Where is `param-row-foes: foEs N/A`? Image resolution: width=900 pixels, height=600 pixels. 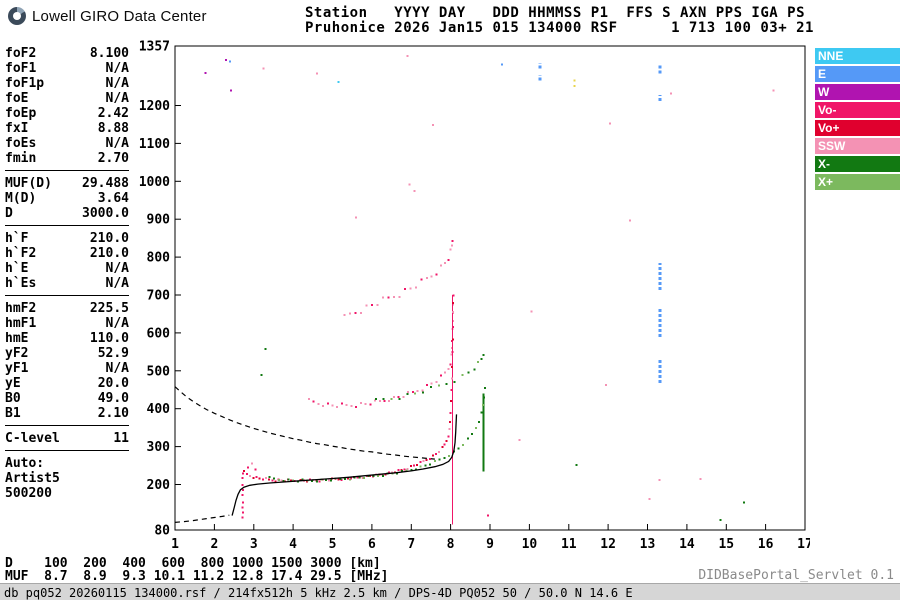
param-row-foes: foEs N/A is located at coordinates (67, 143).